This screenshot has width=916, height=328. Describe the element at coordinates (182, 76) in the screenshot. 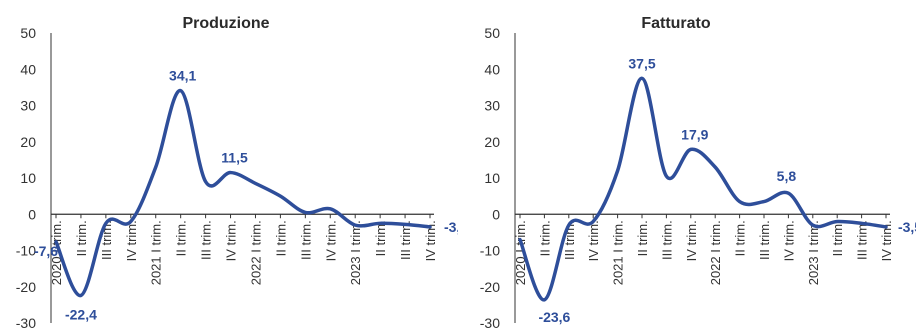

I see `data-label: 34,1` at that location.